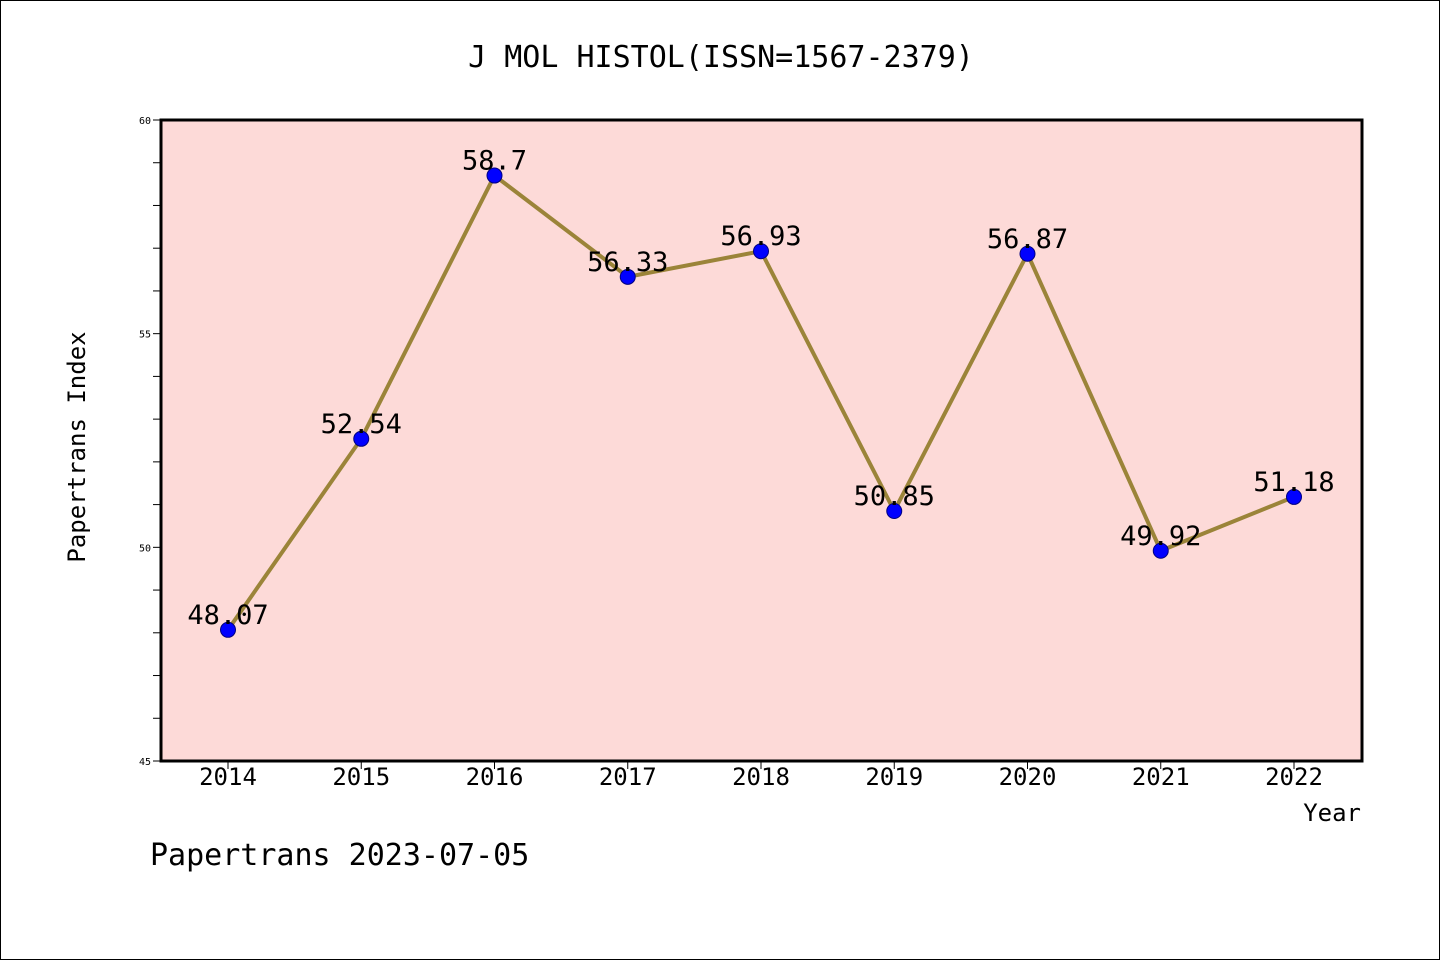 Image resolution: width=1440 pixels, height=964 pixels. Describe the element at coordinates (1293, 482) in the screenshot. I see `data-label: 51.18` at that location.